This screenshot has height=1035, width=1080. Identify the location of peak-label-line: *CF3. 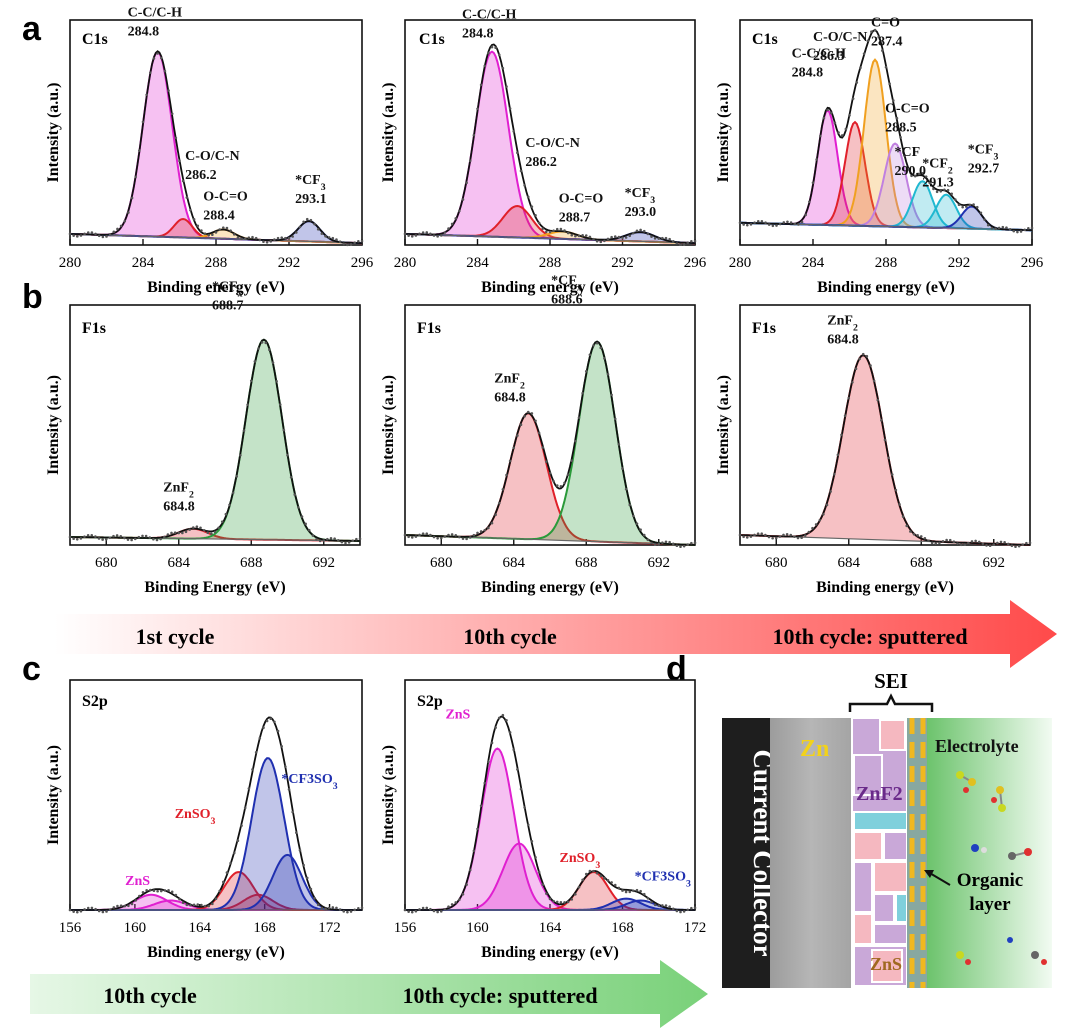
(640, 196).